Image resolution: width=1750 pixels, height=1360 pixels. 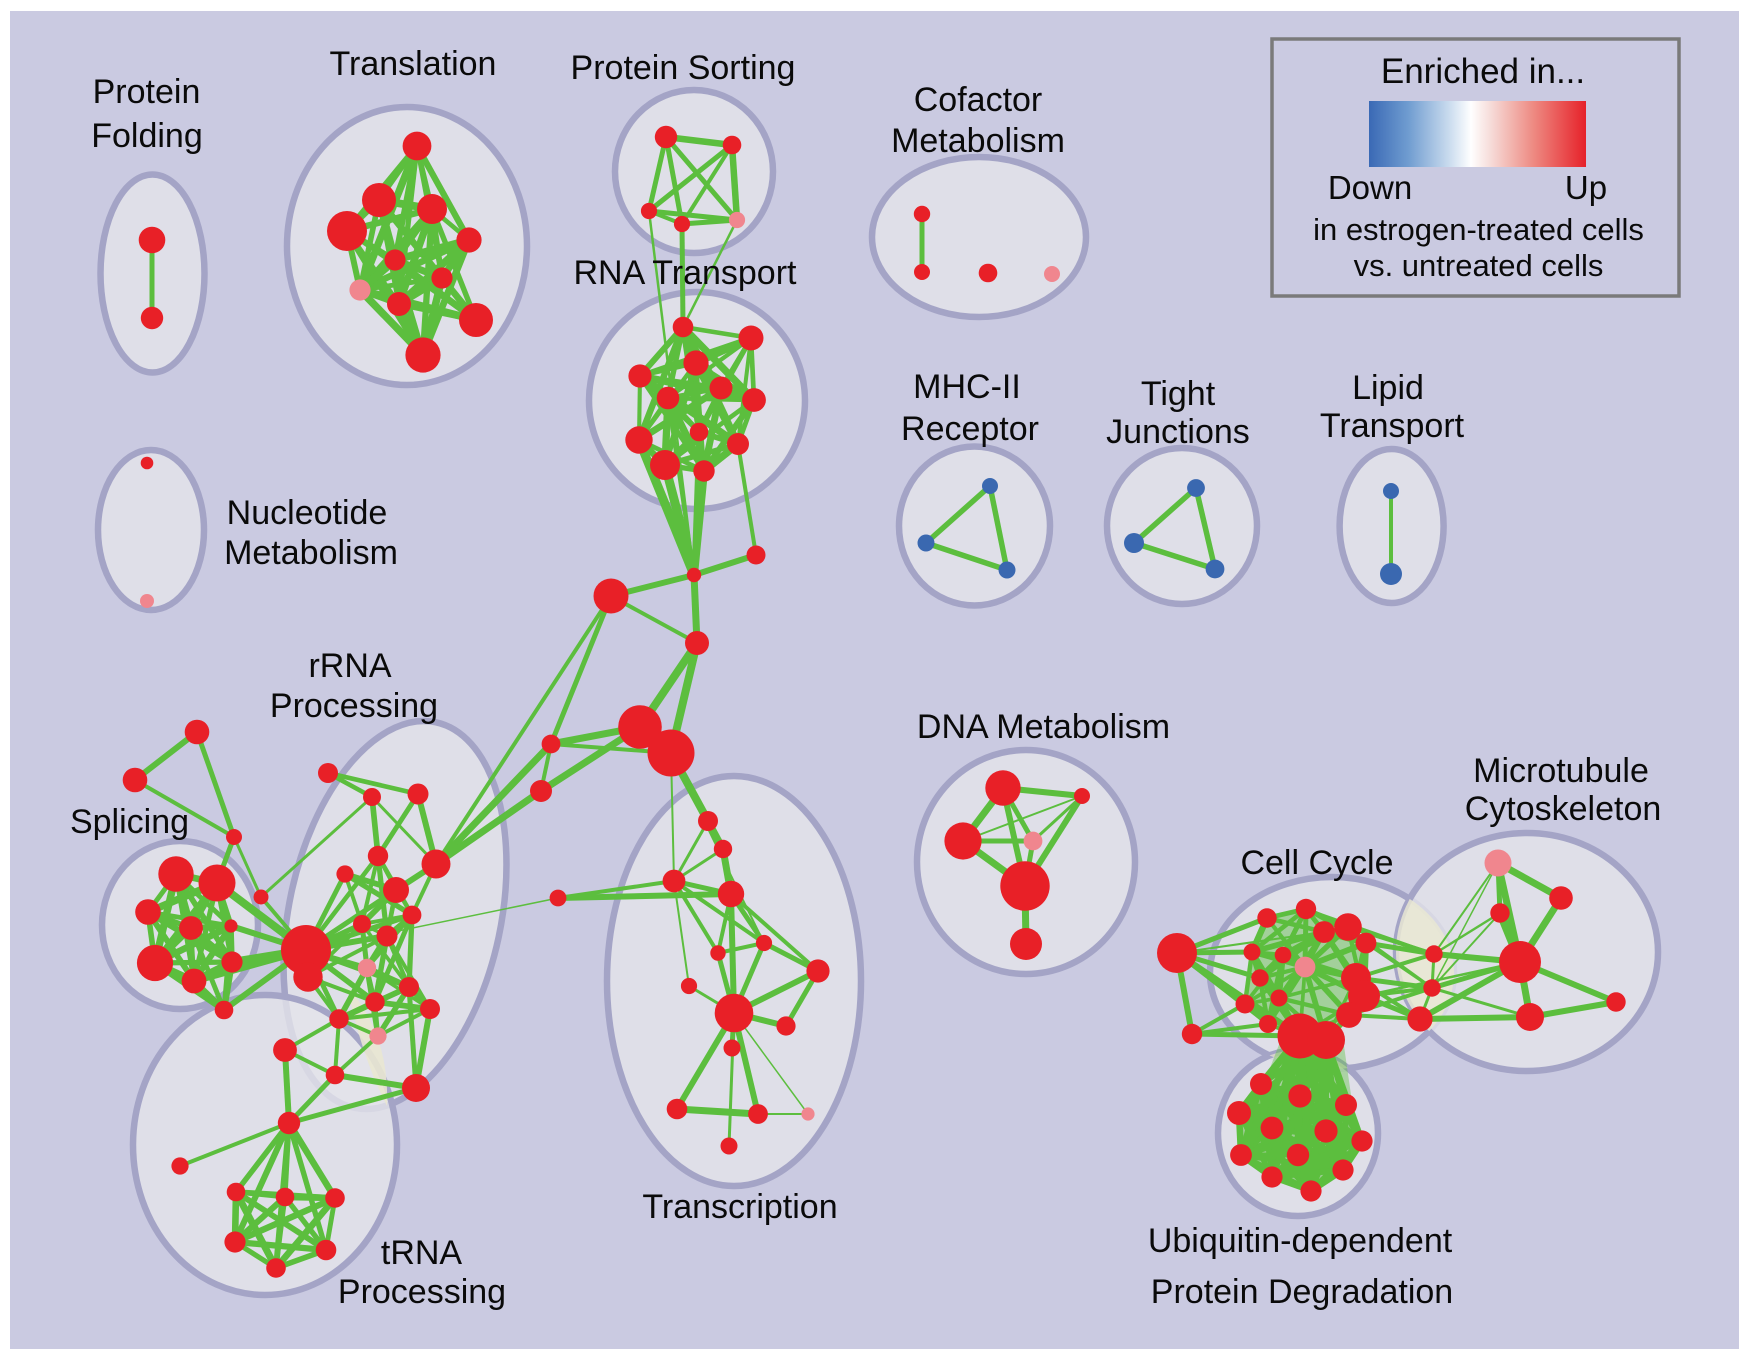 What do you see at coordinates (413, 64) in the screenshot?
I see `svg-text: Translation` at bounding box center [413, 64].